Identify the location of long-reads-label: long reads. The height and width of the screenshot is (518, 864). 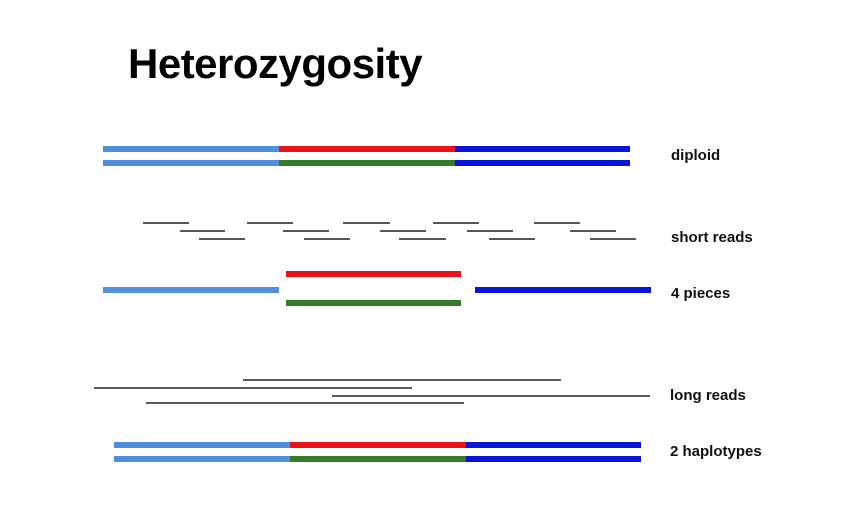
(708, 395).